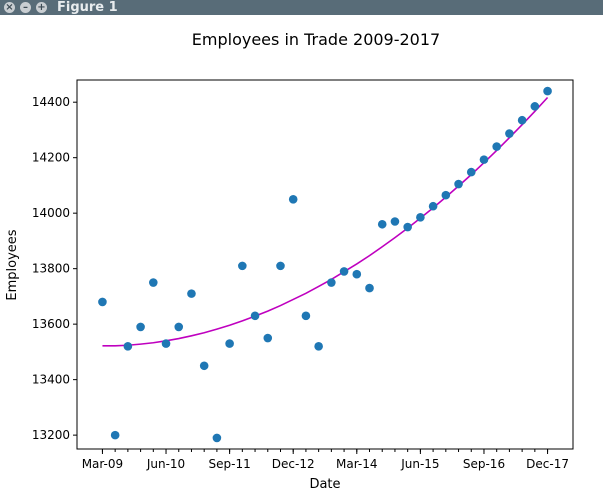 The width and height of the screenshot is (603, 494). I want to click on x-tick-label: Jun-15, so click(419, 464).